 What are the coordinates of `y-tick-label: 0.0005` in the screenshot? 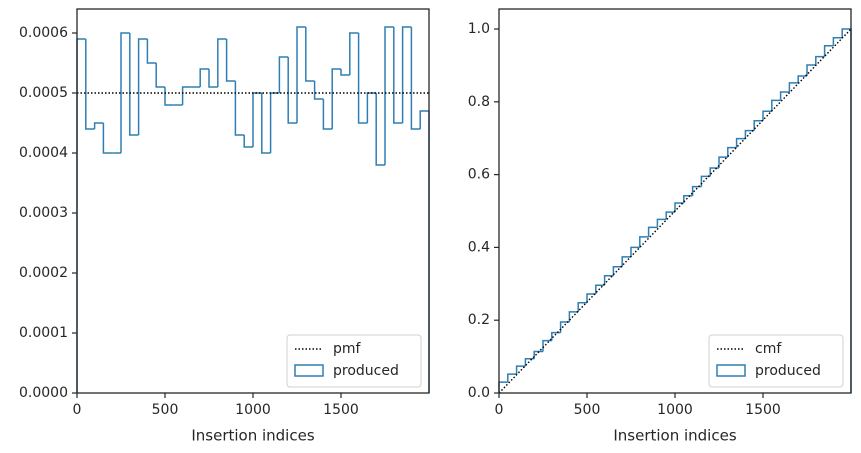 It's located at (43, 93).